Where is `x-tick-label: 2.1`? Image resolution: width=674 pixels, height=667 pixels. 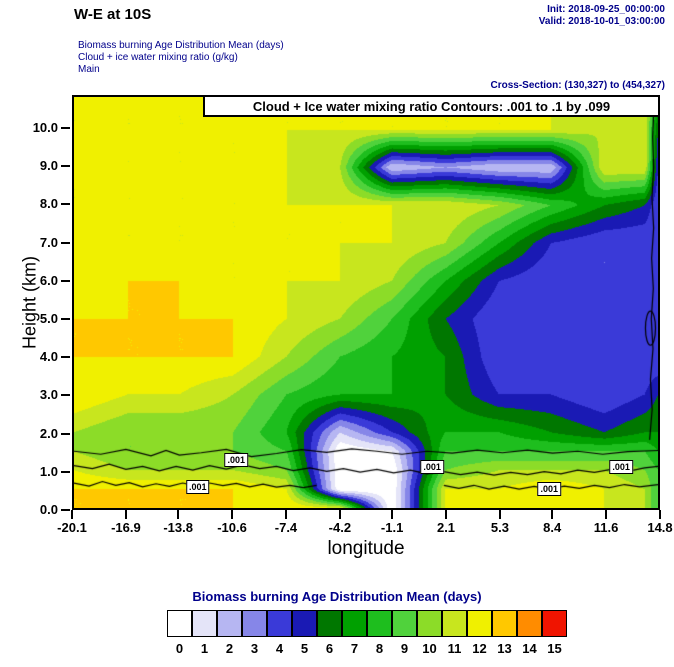
x-tick-label: 2.1 is located at coordinates (446, 527).